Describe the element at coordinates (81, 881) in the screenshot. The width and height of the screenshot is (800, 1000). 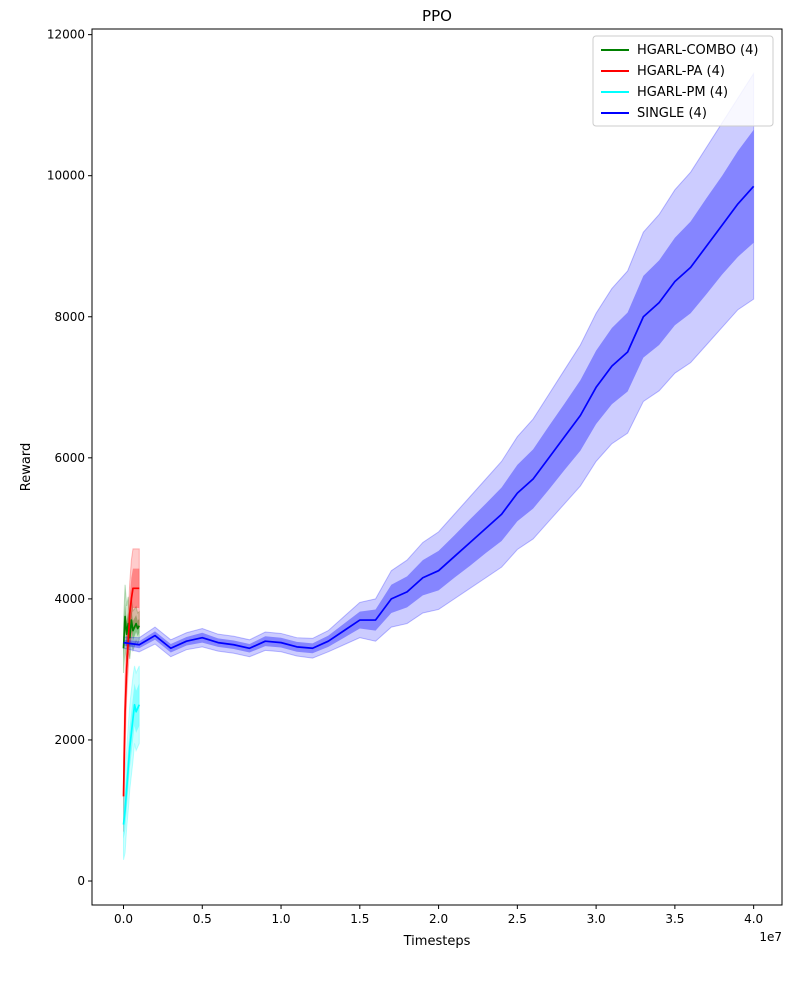
I see `y-tick-label: 0` at that location.